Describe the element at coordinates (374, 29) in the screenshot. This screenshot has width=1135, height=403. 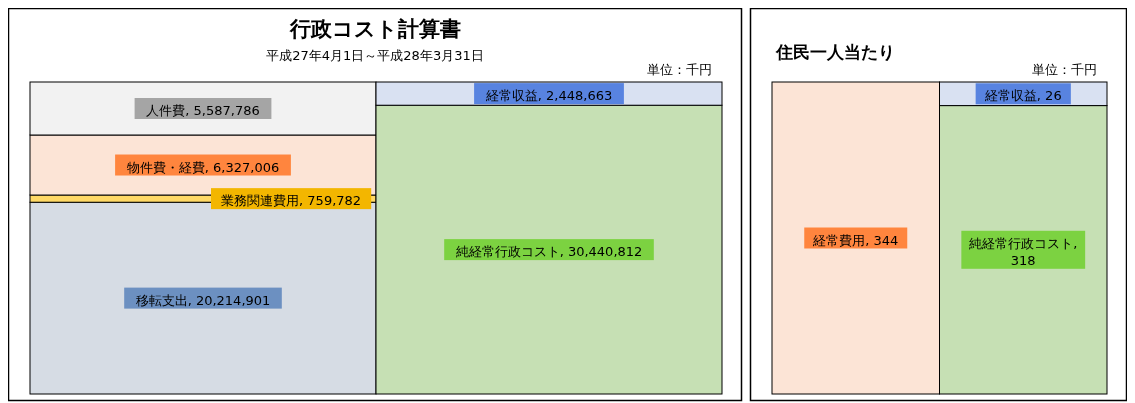
I see `chart-title: 行政コスト計算書` at that location.